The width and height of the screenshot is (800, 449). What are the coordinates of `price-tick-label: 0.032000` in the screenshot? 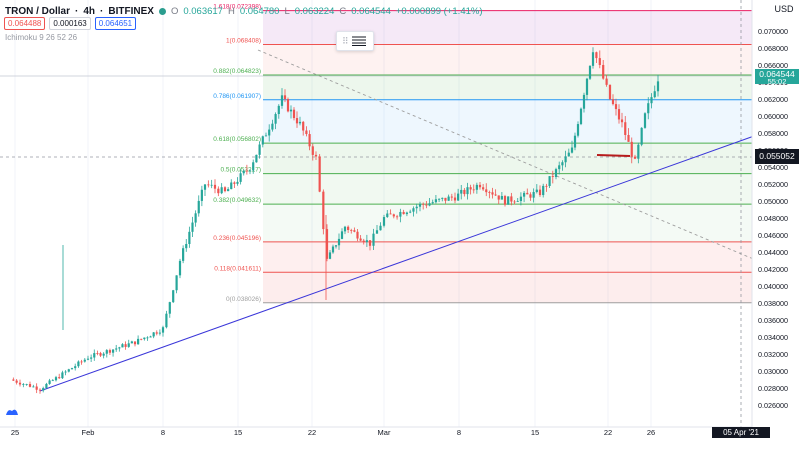 It's located at (773, 354).